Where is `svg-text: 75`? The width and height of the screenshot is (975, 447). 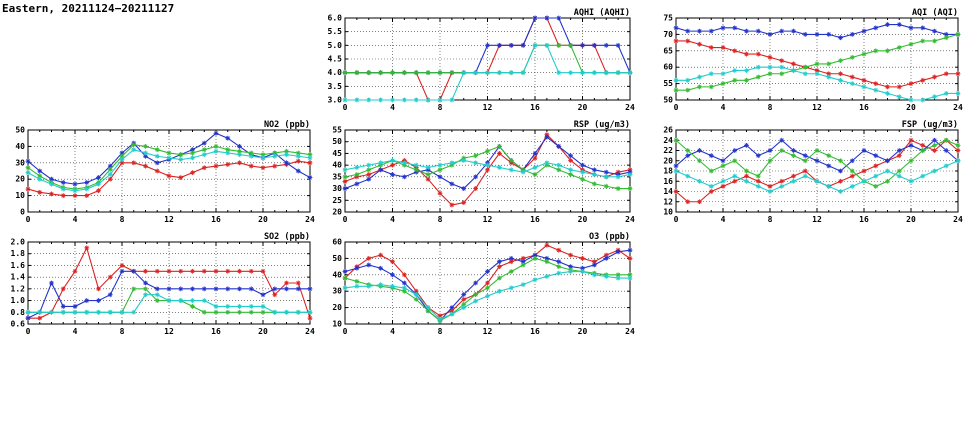
svg-text: 75 is located at coordinates (668, 18).